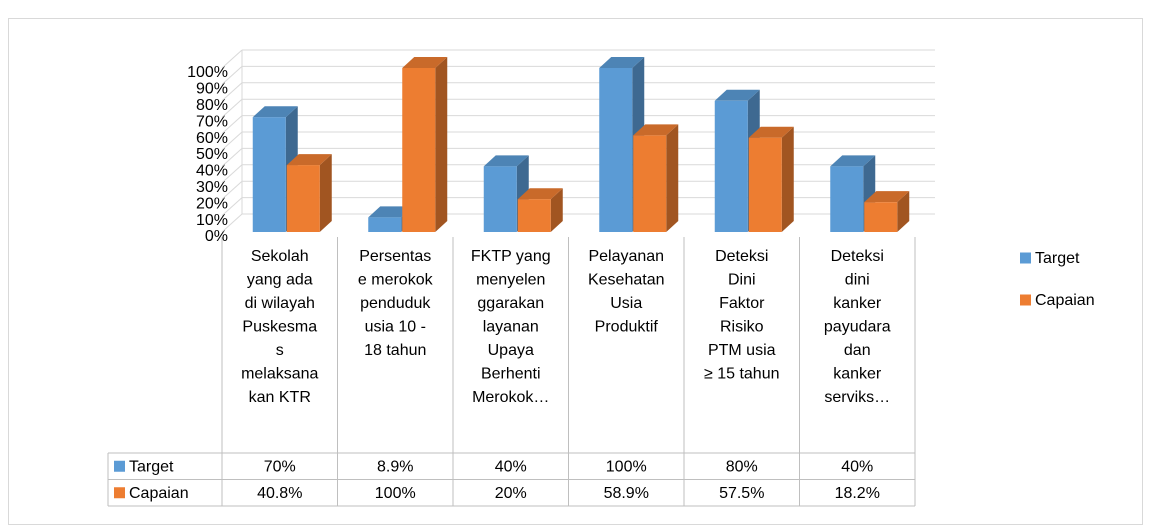 This screenshot has height=532, width=1152. Describe the element at coordinates (742, 280) in the screenshot. I see `x-tick-label: Dini` at that location.